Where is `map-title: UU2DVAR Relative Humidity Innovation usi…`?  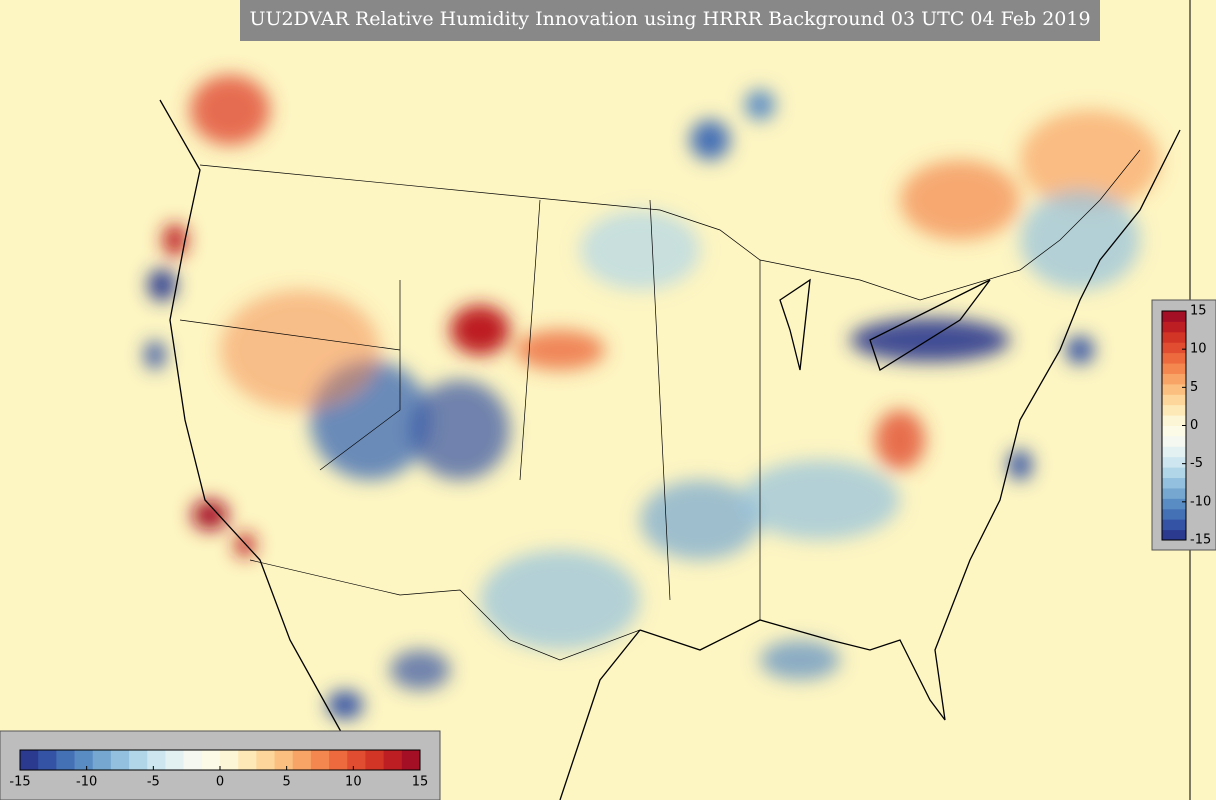 map-title: UU2DVAR Relative Humidity Innovation usi… is located at coordinates (669, 19).